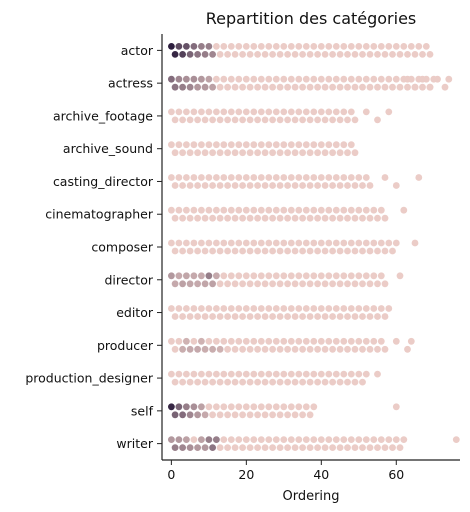 The height and width of the screenshot is (512, 470). What do you see at coordinates (135, 312) in the screenshot?
I see `y-tick-label: editor` at bounding box center [135, 312].